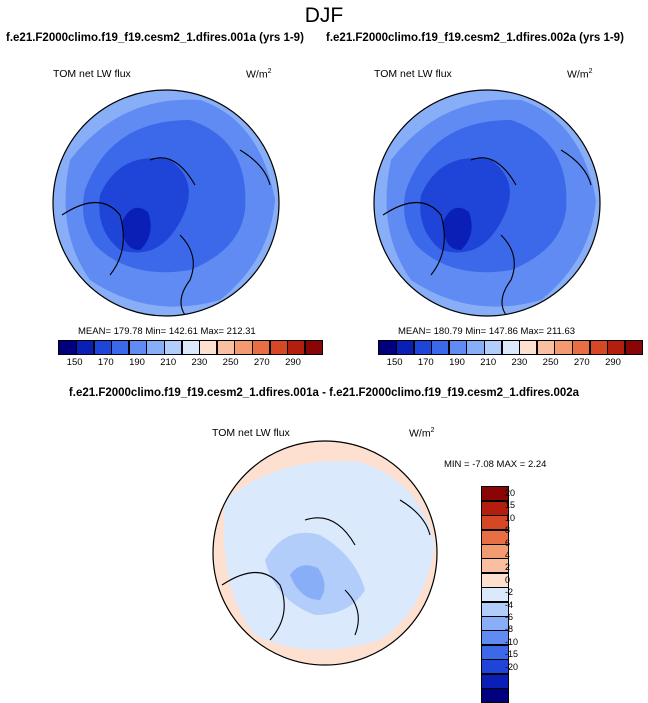  I want to click on colorbar-level-label: 0, so click(508, 579).